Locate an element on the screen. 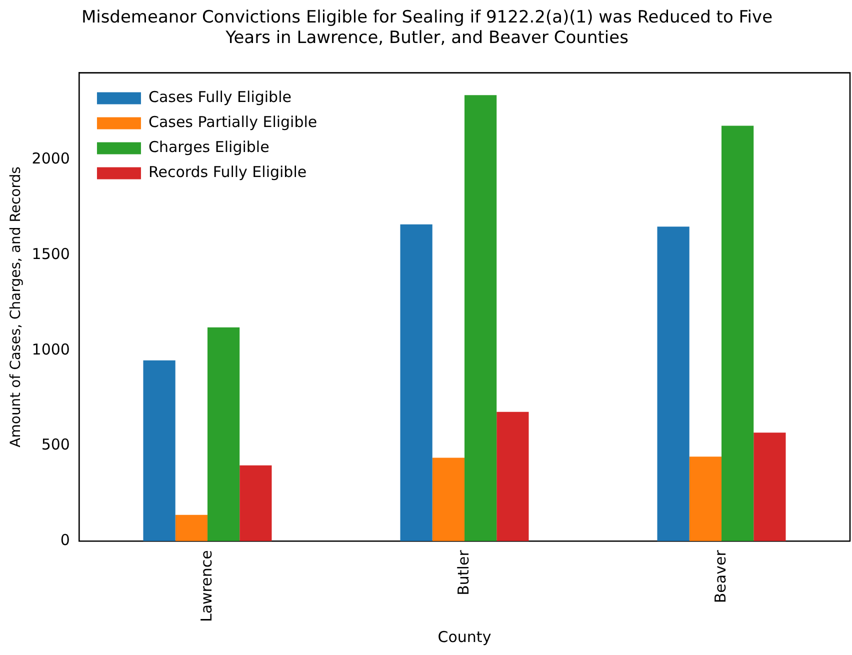 The height and width of the screenshot is (655, 852). chart-title: Misdemeanor Convictions Eligible for Sealing if 9122.2(a)(1) was Reduced to Five Years in Lawrence, Butler, and Beaver Counties is located at coordinates (427, 28).